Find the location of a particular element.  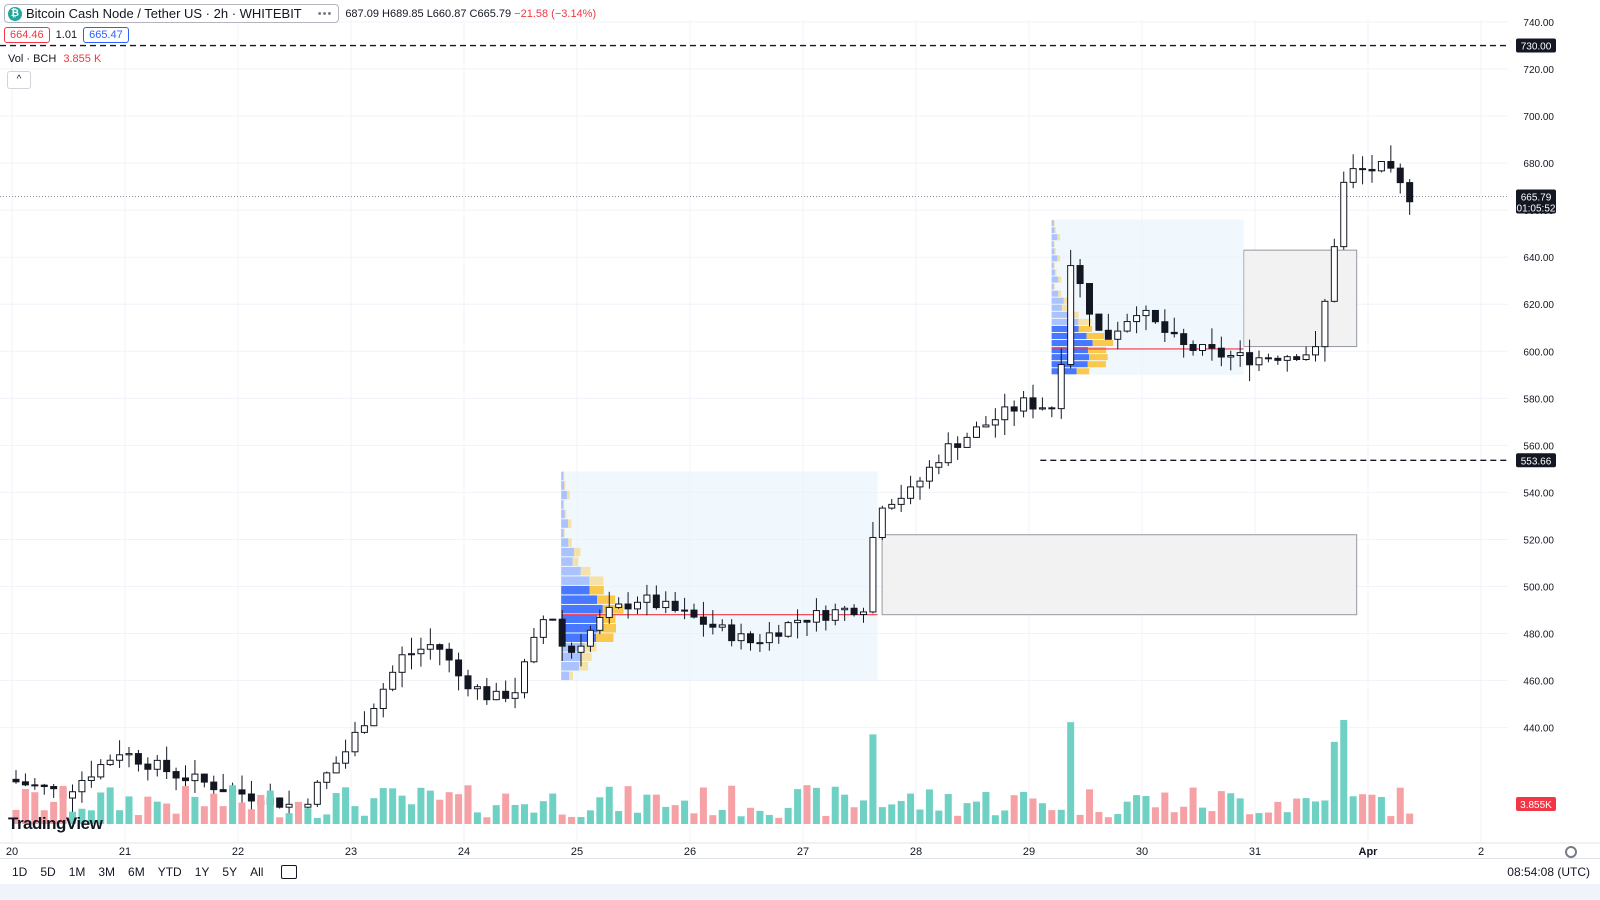

ohlc-close: C665.79 is located at coordinates (490, 13).